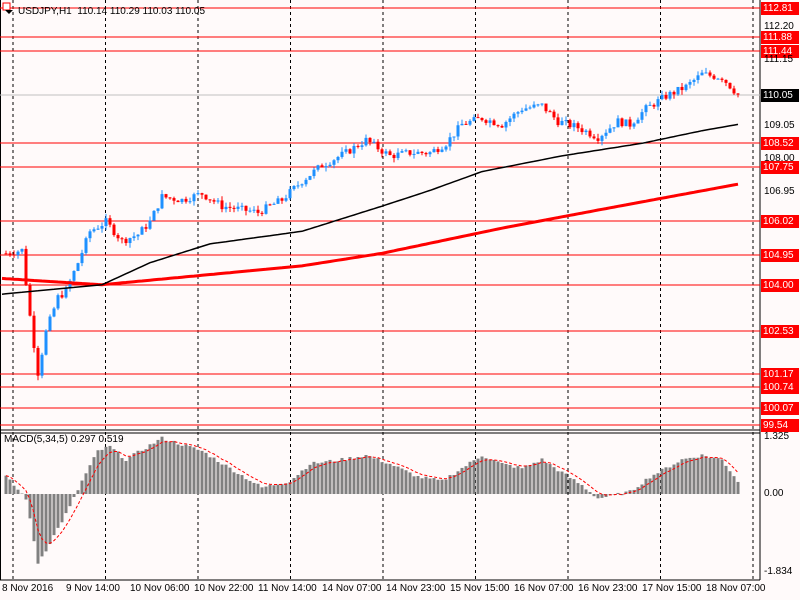  I want to click on time-label: 15 Nov 15:00, so click(480, 588).